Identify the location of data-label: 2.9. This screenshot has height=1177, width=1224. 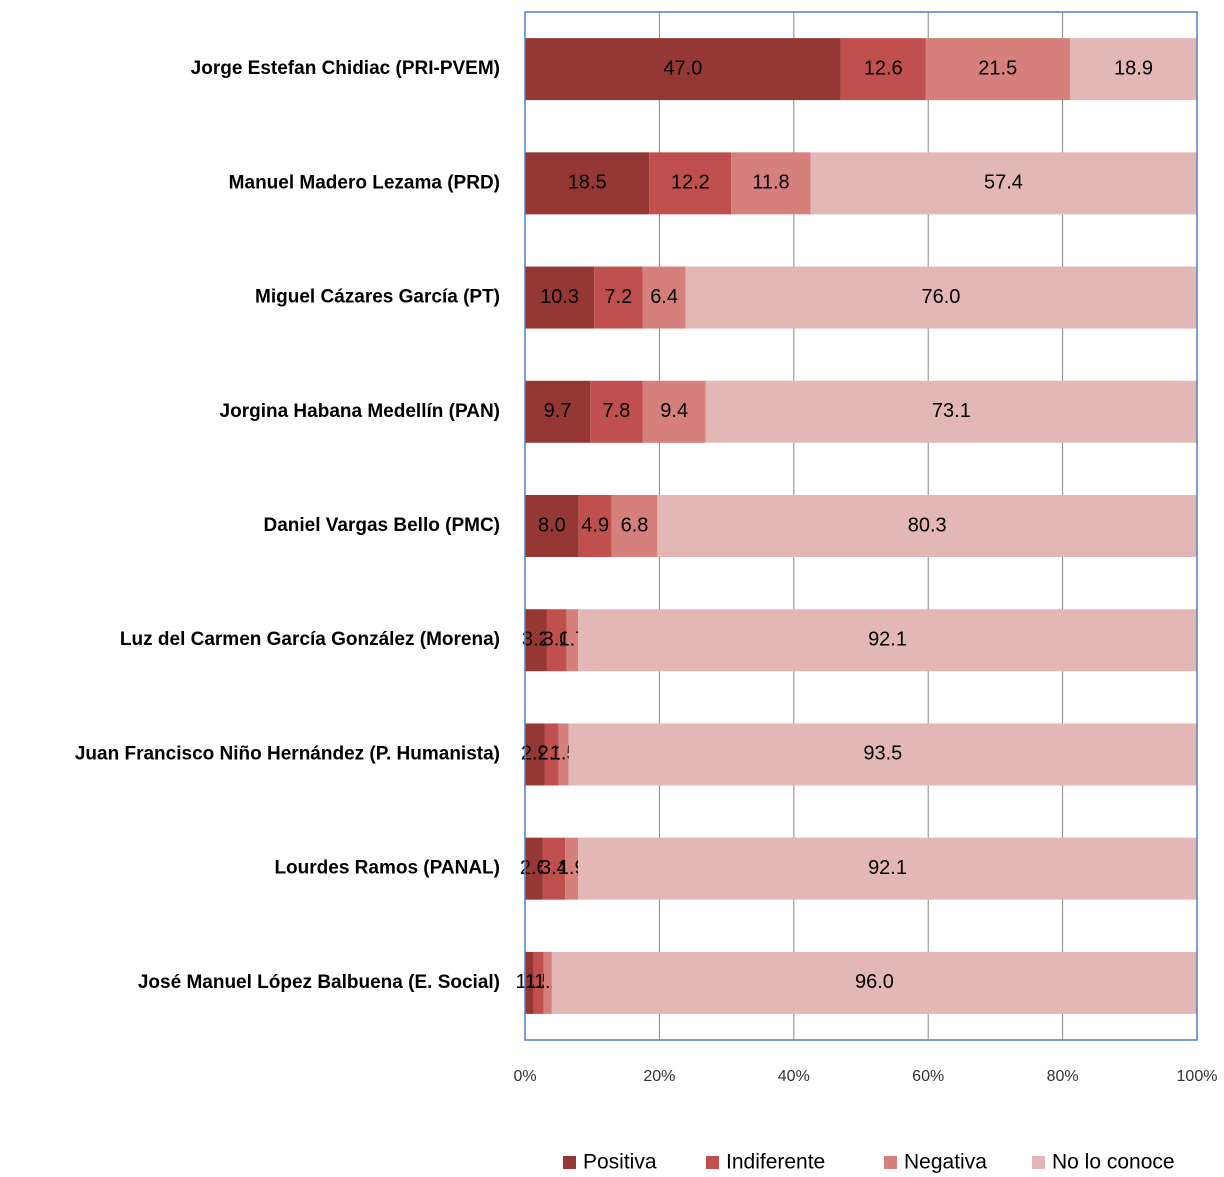
(535, 754).